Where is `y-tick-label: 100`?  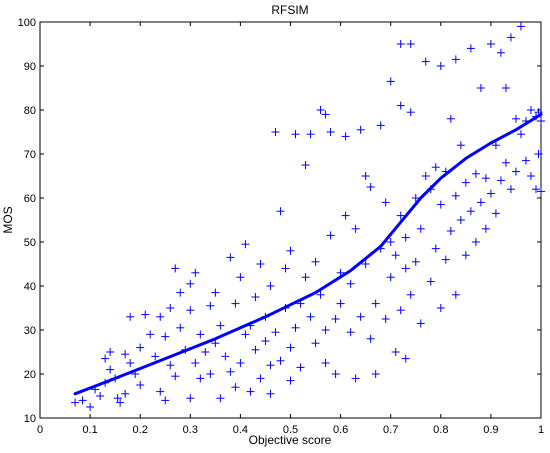 y-tick-label: 100 is located at coordinates (27, 23).